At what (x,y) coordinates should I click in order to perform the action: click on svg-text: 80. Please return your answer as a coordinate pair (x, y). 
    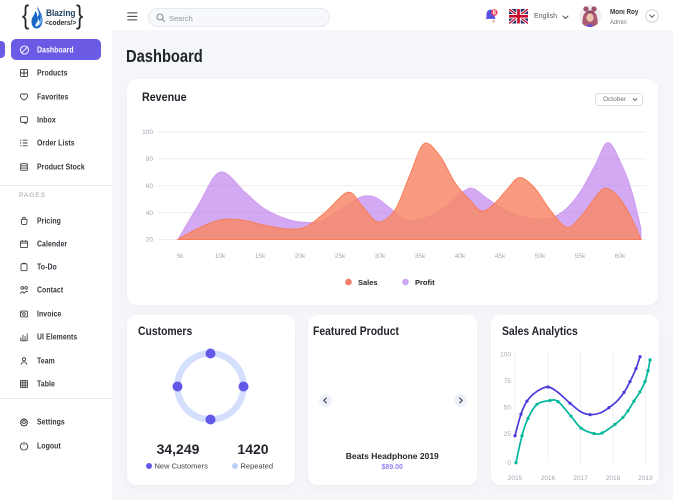
    Looking at the image, I should click on (150, 159).